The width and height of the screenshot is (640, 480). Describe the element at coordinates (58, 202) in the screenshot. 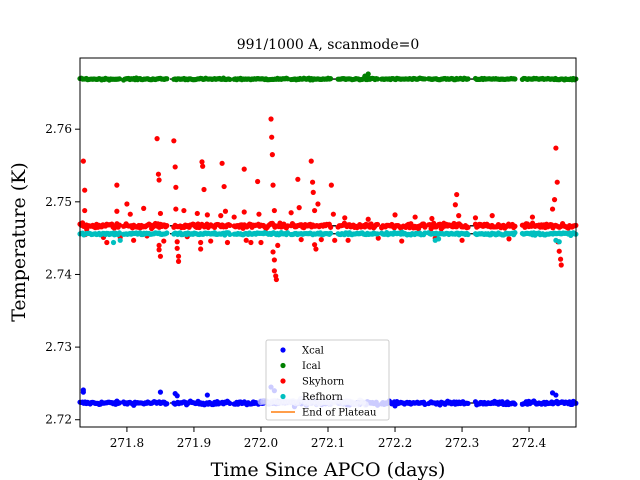

I see `y-tick-label: 2.75` at that location.